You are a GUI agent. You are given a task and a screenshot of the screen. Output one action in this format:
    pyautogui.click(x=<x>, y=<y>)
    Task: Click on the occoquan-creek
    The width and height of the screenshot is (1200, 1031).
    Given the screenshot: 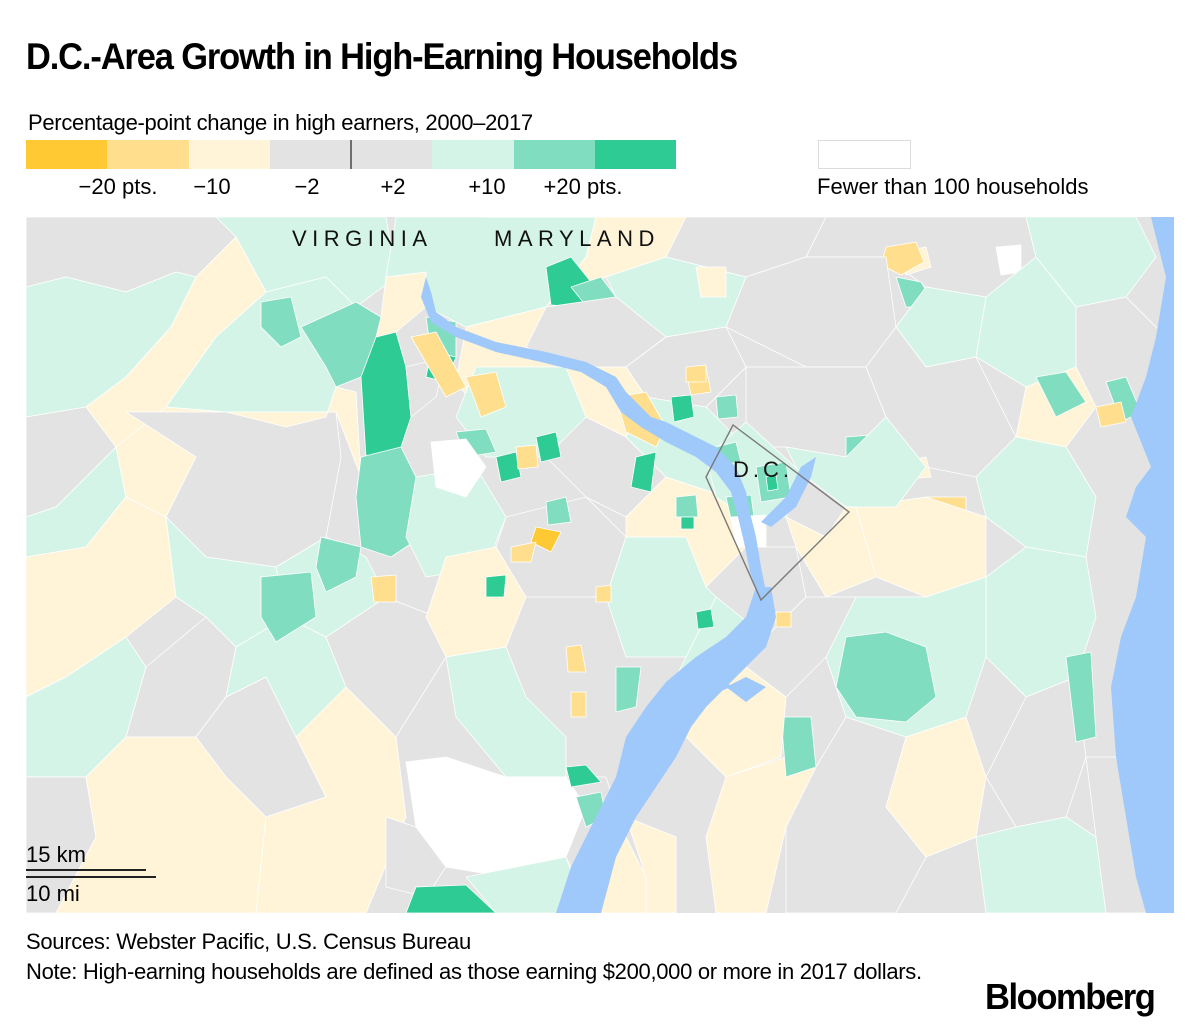 What is the action you would take?
    pyautogui.click(x=703, y=682)
    